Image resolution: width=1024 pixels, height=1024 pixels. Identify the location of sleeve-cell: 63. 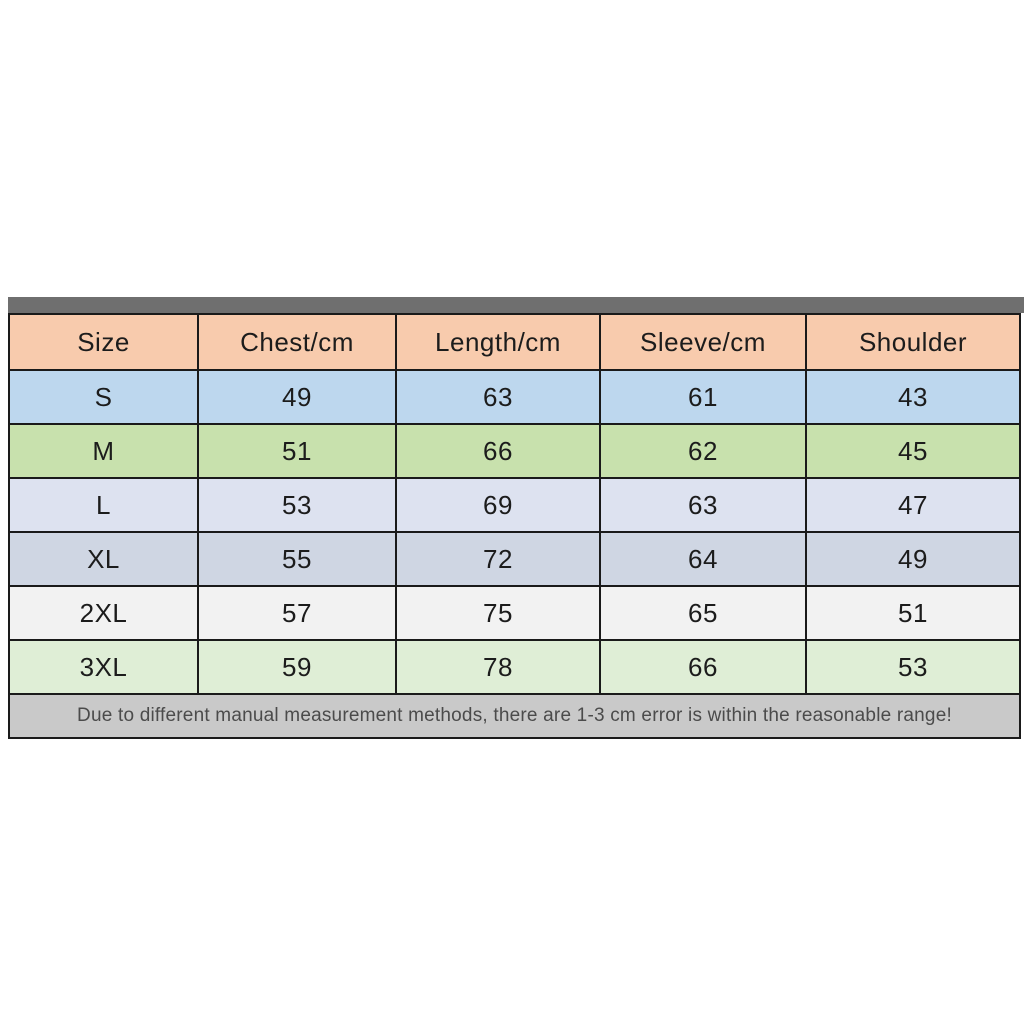
(703, 505).